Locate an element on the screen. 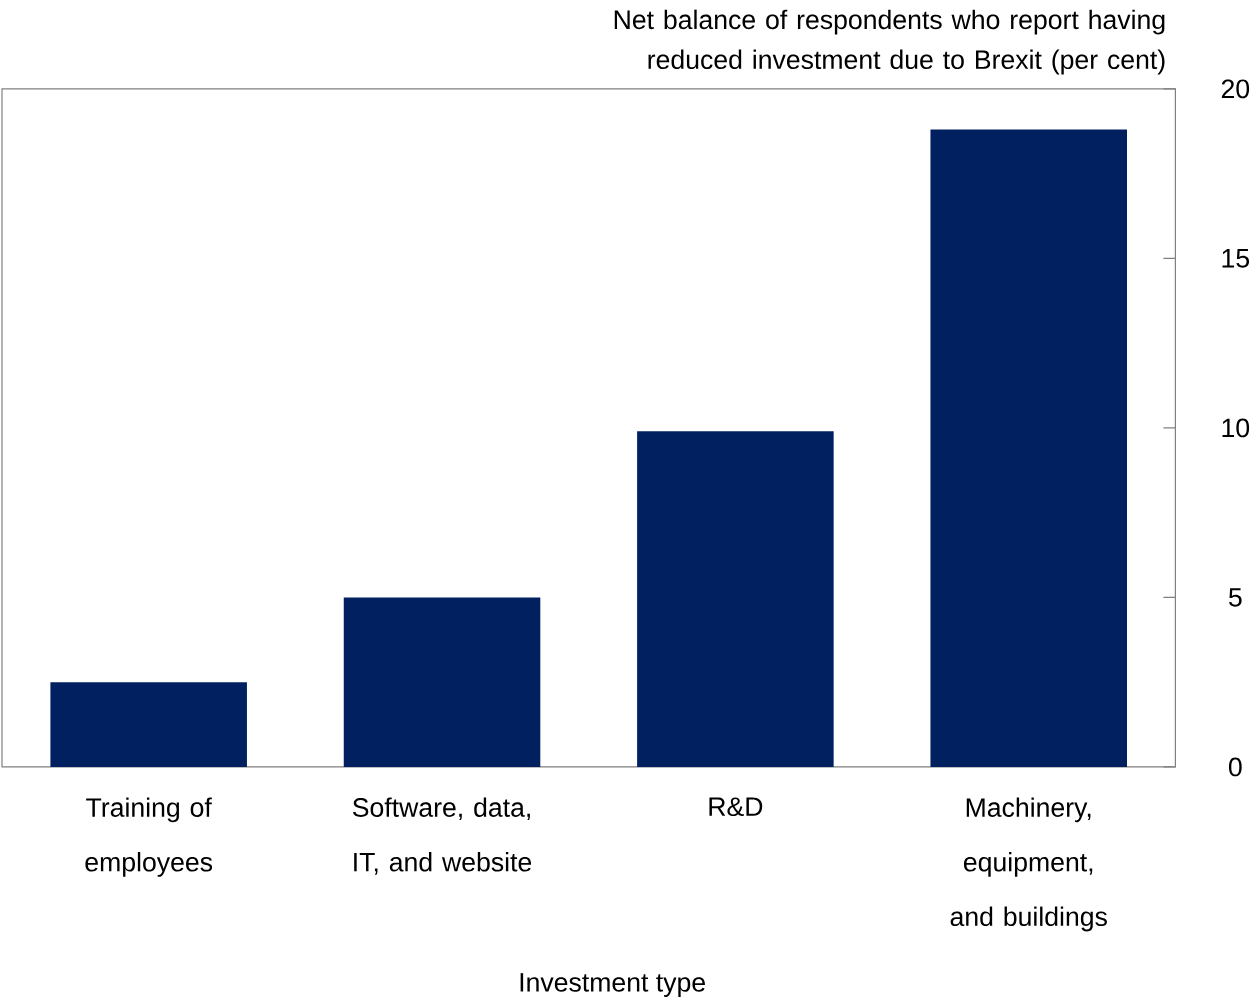  x-tick-label: R&D is located at coordinates (736, 807).